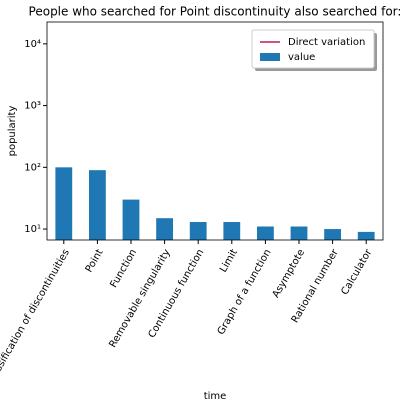 This screenshot has width=408, height=408. Describe the element at coordinates (12, 131) in the screenshot. I see `y-axis-label: popularity` at that location.